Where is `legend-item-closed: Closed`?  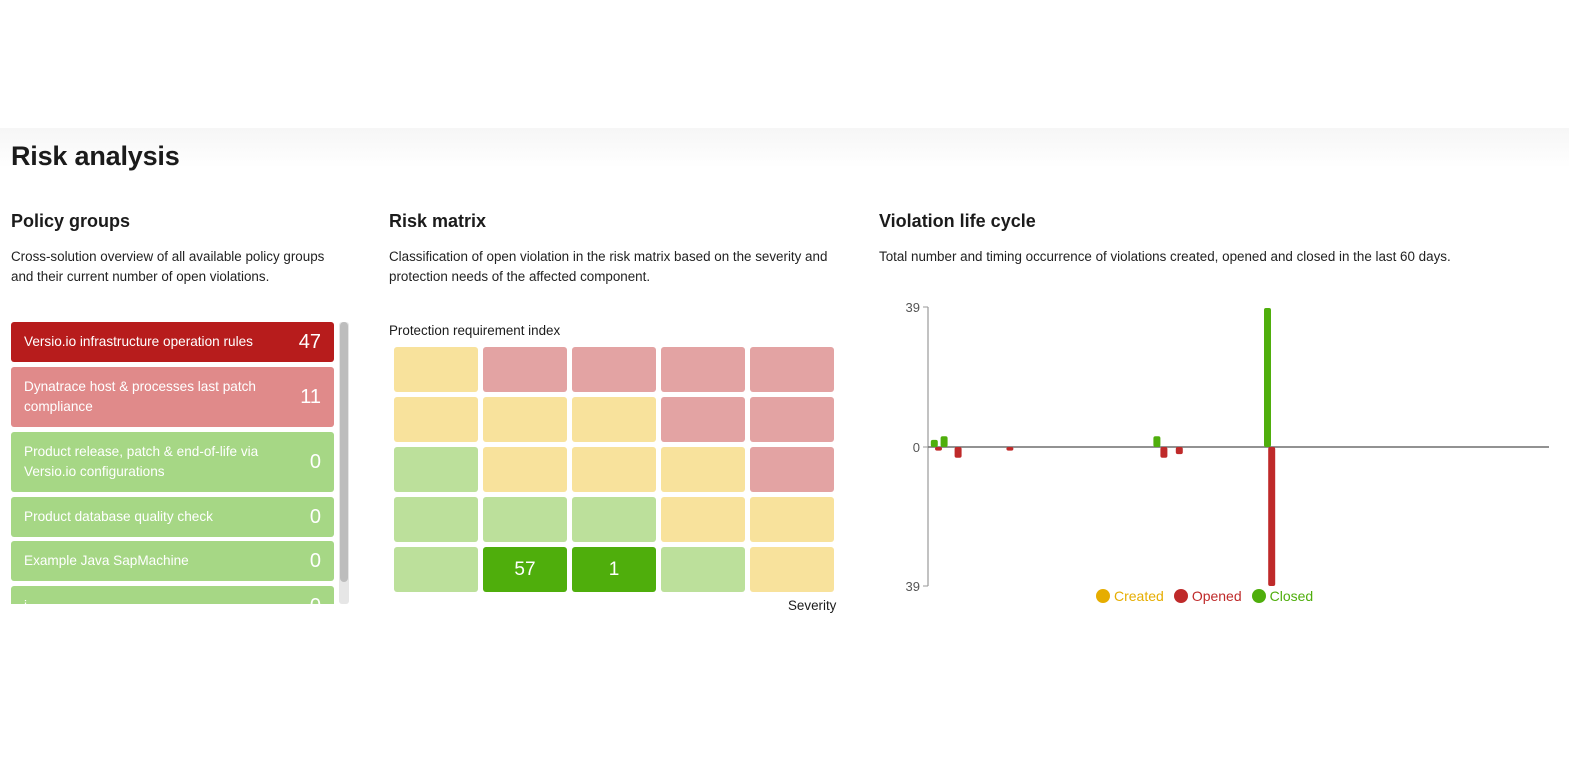
legend-item-closed: Closed is located at coordinates (1282, 596).